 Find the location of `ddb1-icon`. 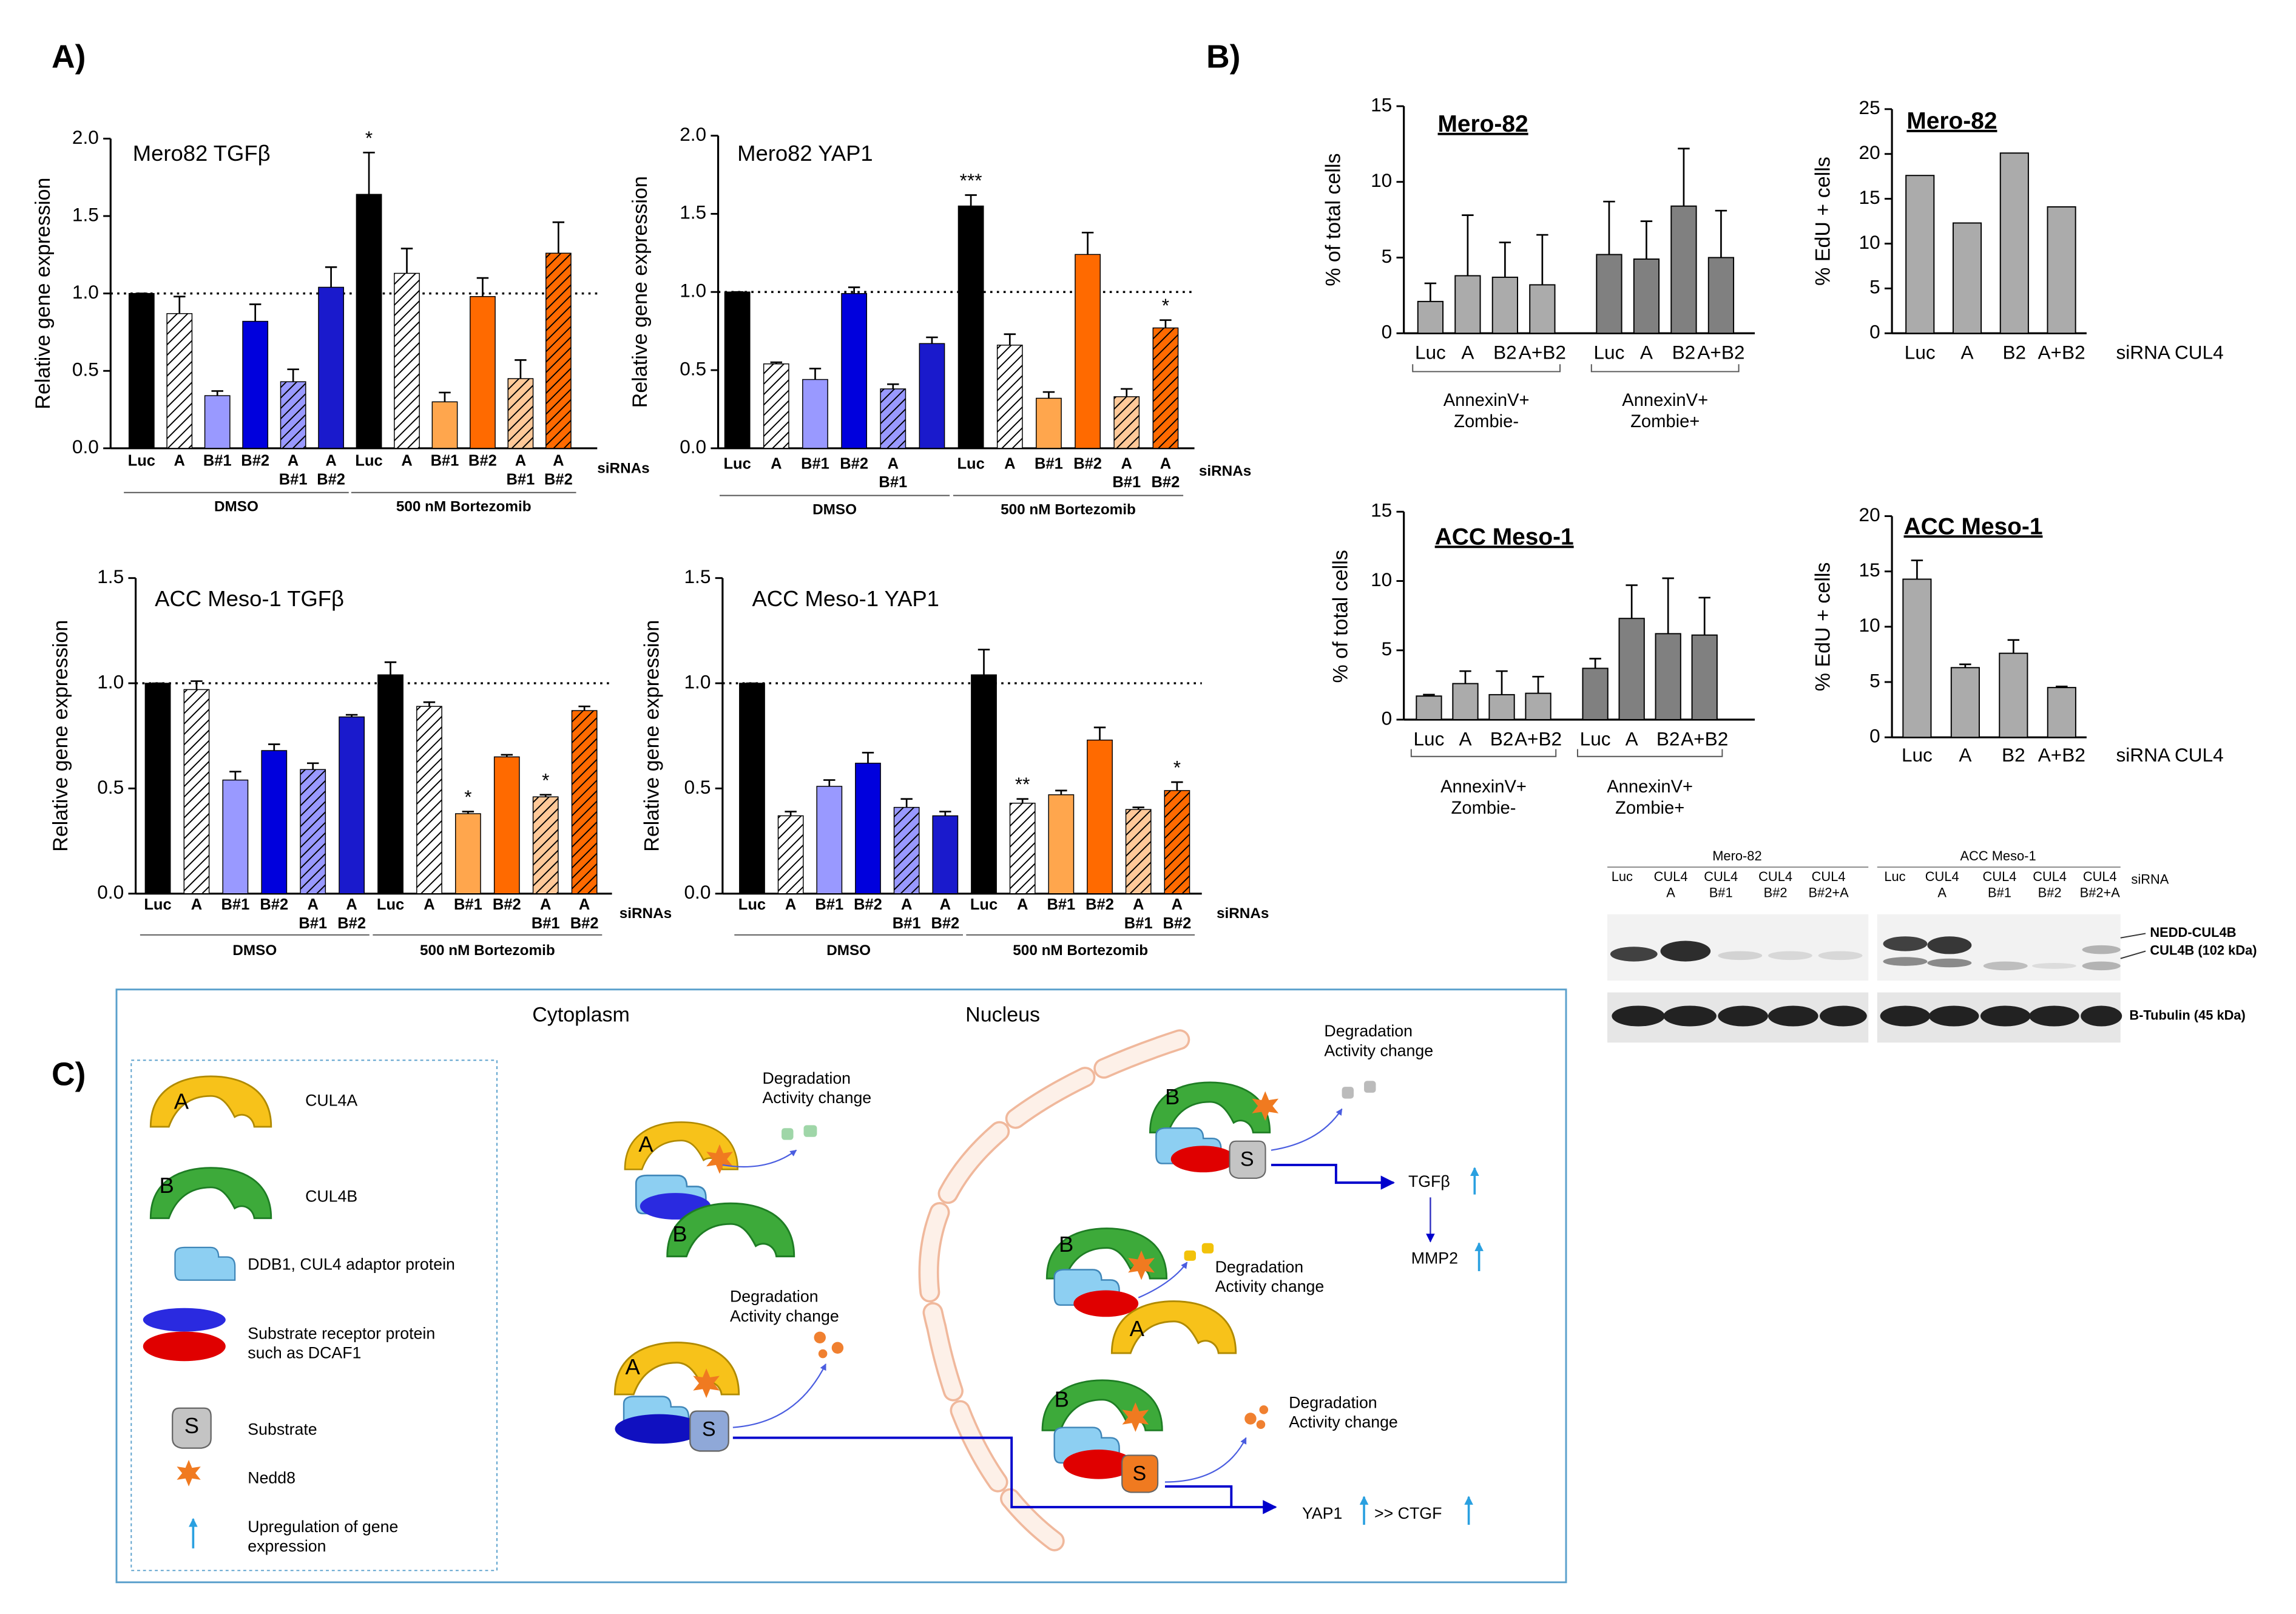

ddb1-icon is located at coordinates (205, 1263).